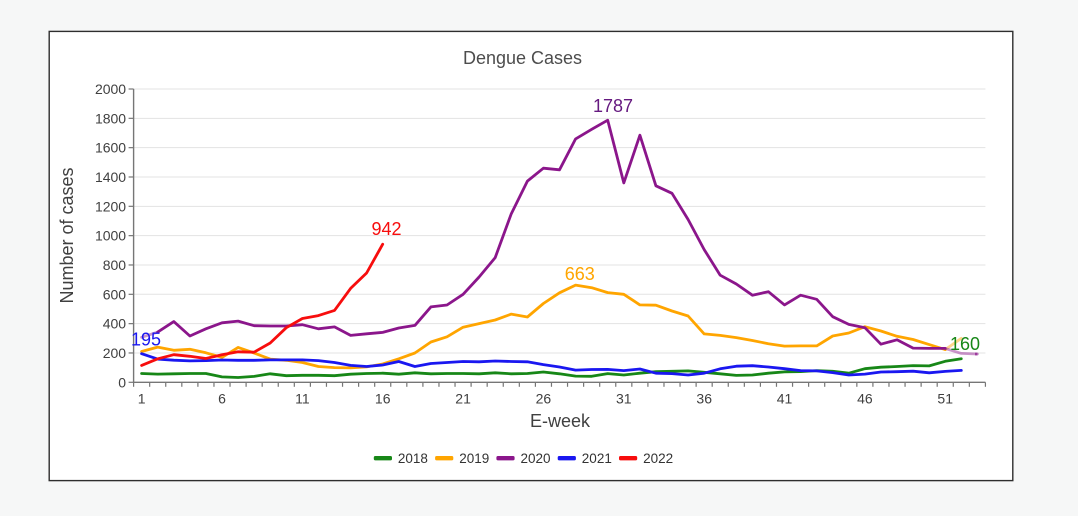  What do you see at coordinates (302, 399) in the screenshot?
I see `svg-text: 11` at bounding box center [302, 399].